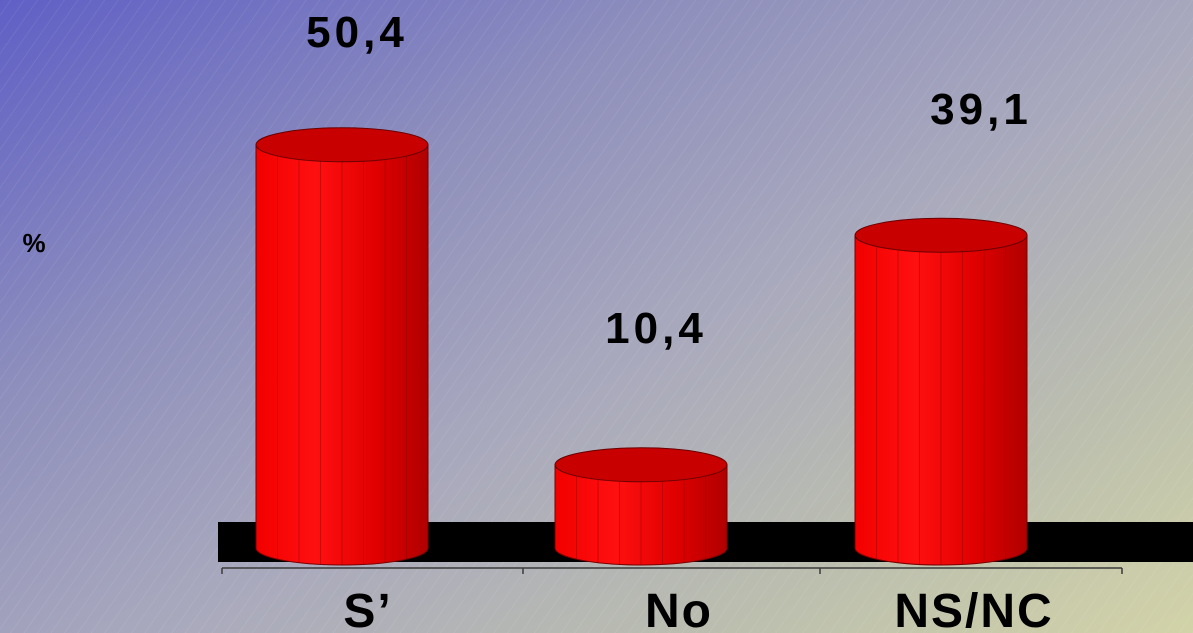 The width and height of the screenshot is (1193, 633). Describe the element at coordinates (656, 328) in the screenshot. I see `value-label: 10,4` at that location.